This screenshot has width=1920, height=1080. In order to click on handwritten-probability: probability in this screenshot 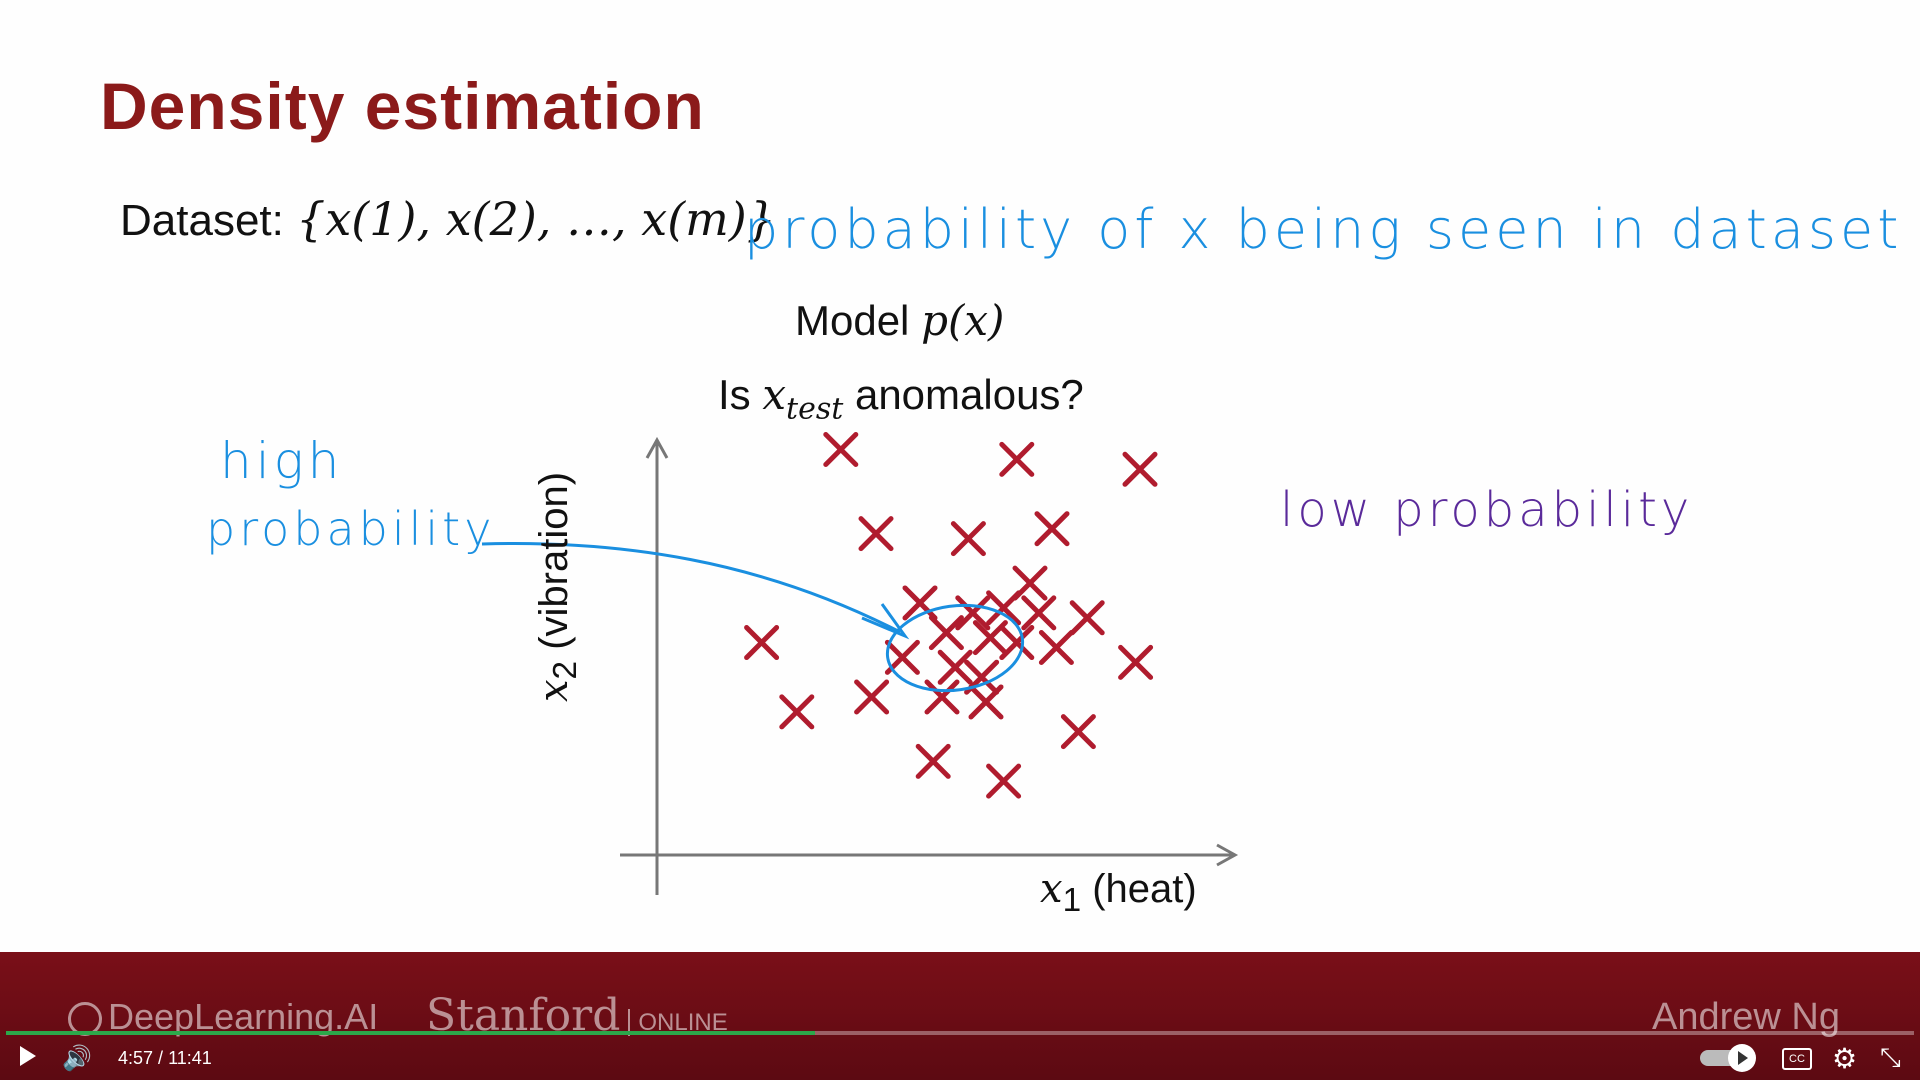, I will do `click(351, 529)`.